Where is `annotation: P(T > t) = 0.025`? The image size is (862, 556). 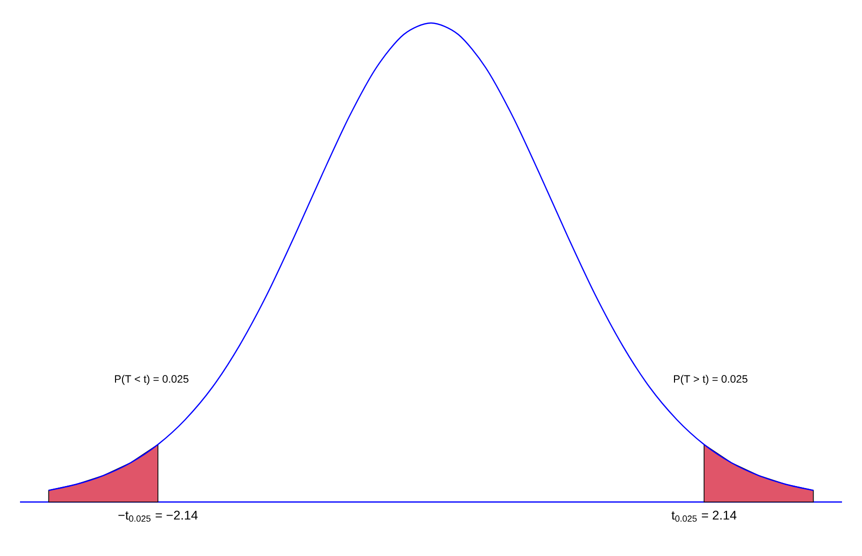
annotation: P(T > t) = 0.025 is located at coordinates (711, 379).